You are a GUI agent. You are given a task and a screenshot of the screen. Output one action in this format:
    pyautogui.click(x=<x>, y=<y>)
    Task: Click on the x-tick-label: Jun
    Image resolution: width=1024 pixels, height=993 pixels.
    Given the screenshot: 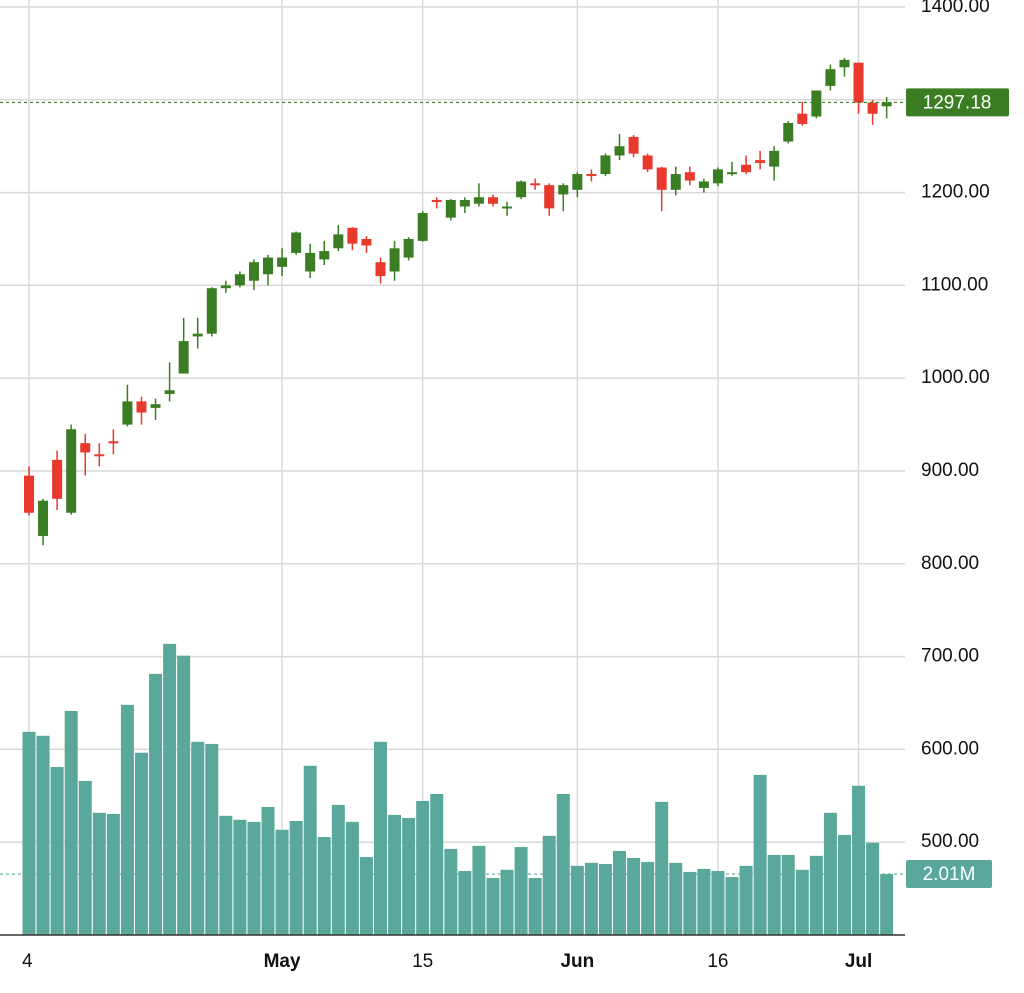 What is the action you would take?
    pyautogui.click(x=577, y=961)
    